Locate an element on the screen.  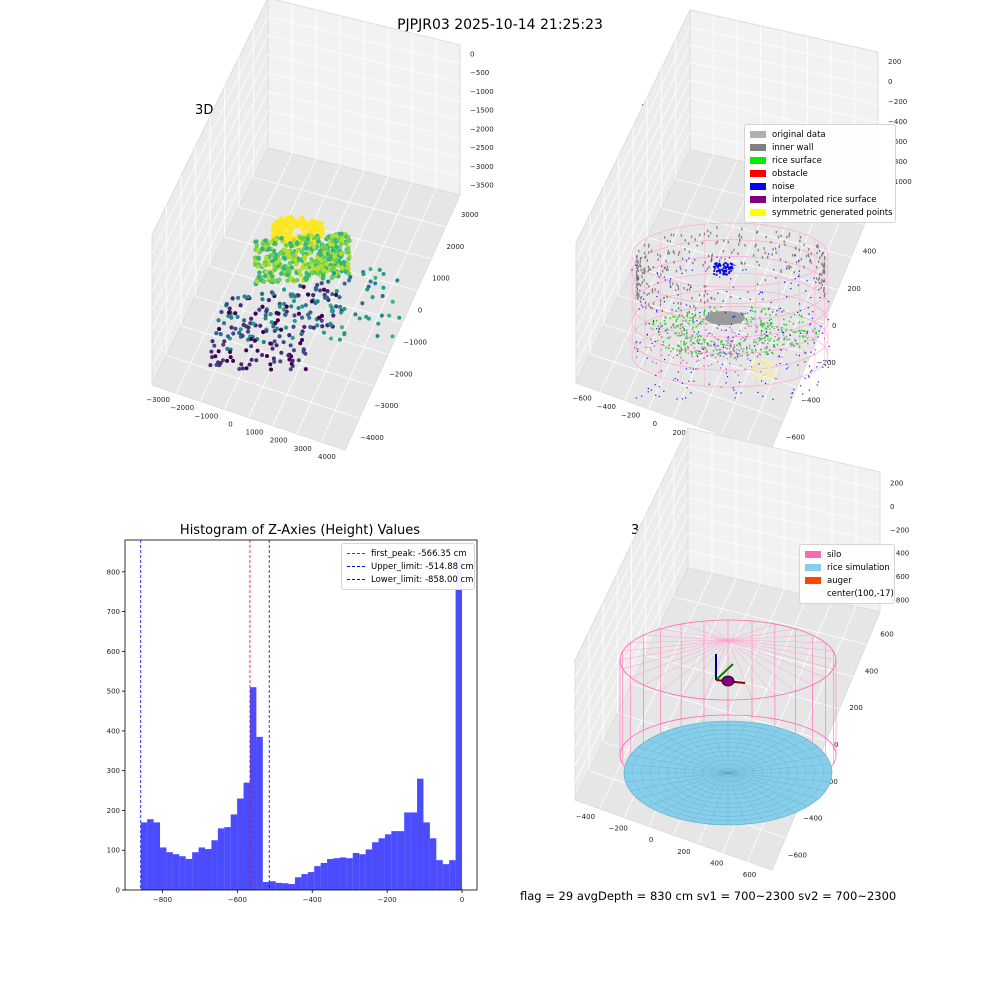
classify-z-tick-label: −200 is located at coordinates (897, 102).